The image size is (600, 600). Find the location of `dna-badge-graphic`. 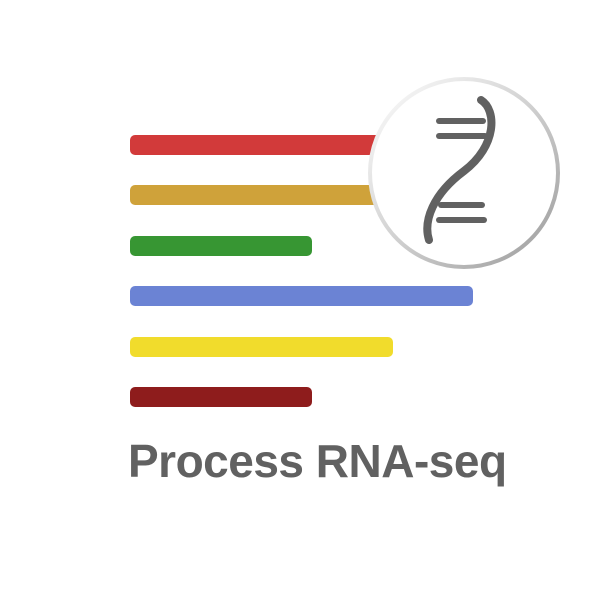

dna-badge-graphic is located at coordinates (464, 173).